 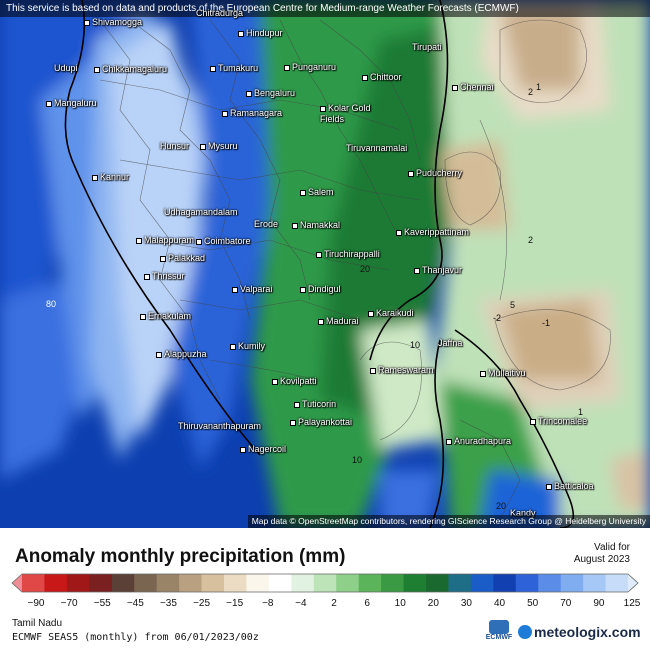 What do you see at coordinates (435, 173) in the screenshot?
I see `city-label: Puducherry` at bounding box center [435, 173].